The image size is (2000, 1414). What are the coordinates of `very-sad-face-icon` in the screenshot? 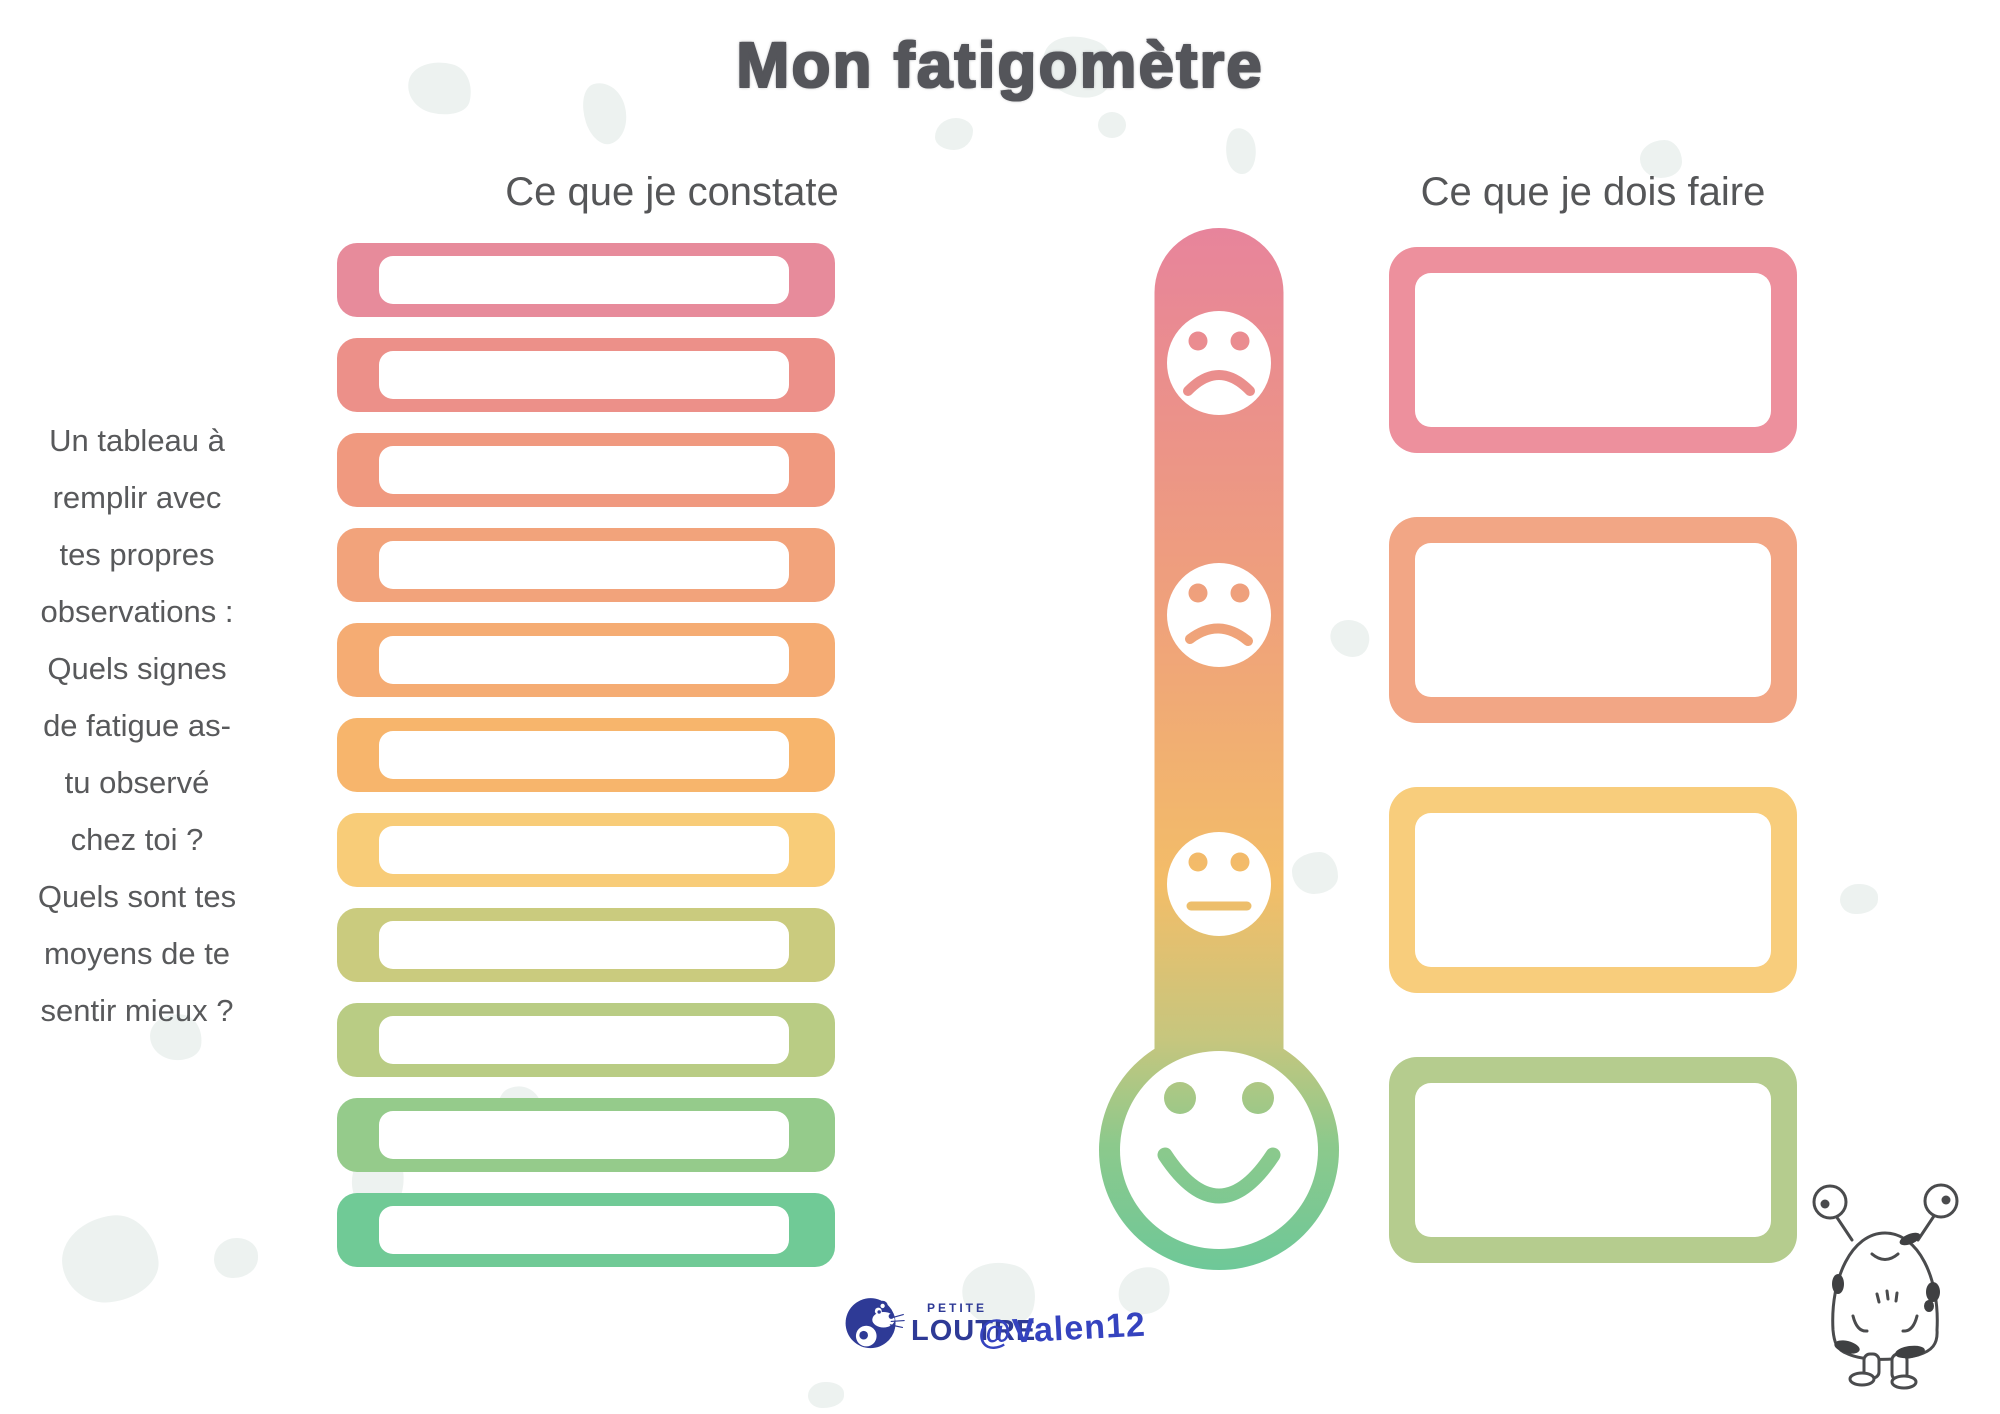 It's located at (1219, 363).